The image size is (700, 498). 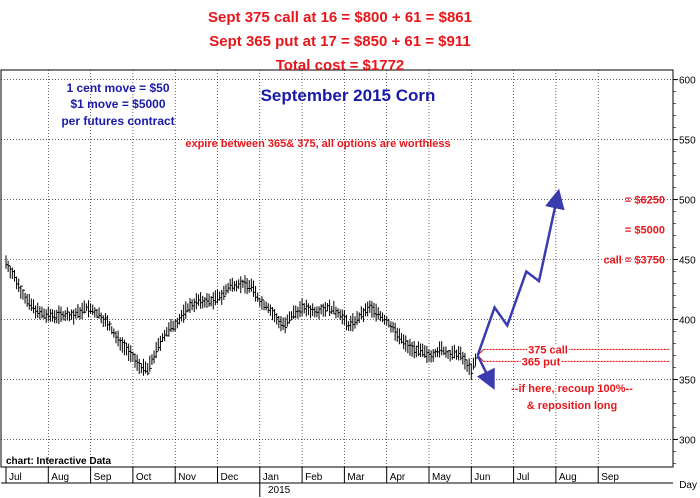 I want to click on day-label: Day, so click(x=688, y=485).